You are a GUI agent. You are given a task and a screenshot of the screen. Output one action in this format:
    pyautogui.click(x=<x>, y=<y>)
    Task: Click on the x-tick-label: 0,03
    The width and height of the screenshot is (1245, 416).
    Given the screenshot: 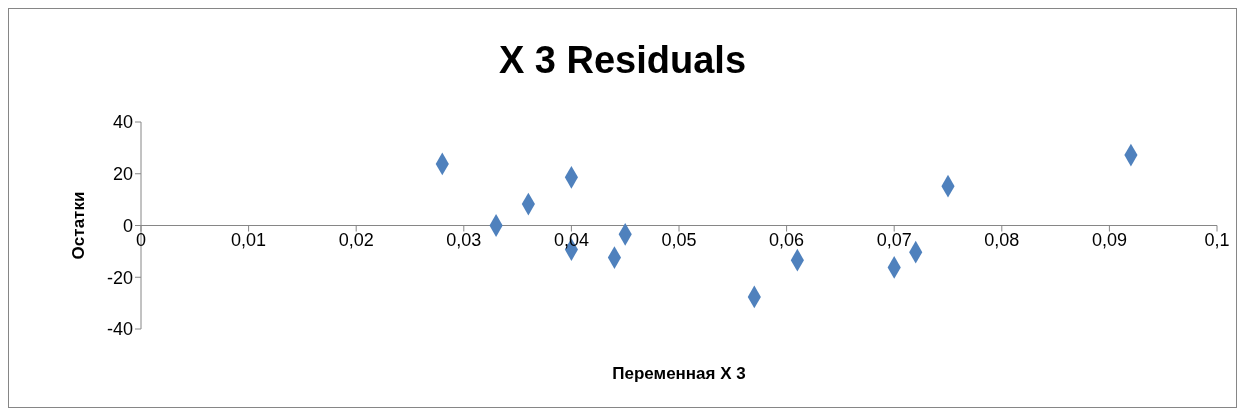 What is the action you would take?
    pyautogui.click(x=464, y=239)
    